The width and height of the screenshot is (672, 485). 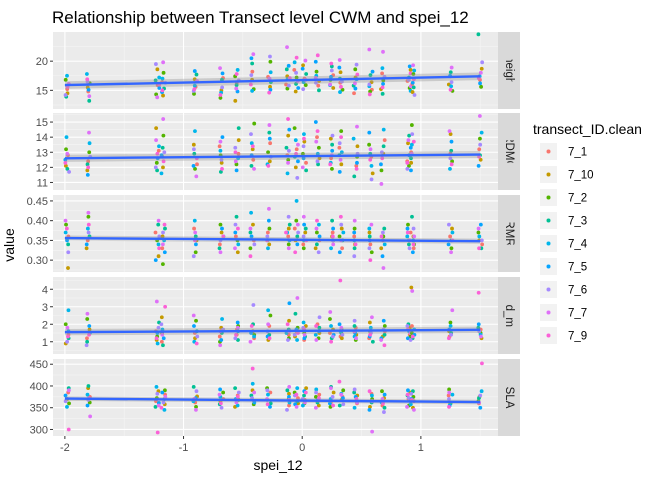 What do you see at coordinates (42, 138) in the screenshot?
I see `y-tick-label: 14` at bounding box center [42, 138].